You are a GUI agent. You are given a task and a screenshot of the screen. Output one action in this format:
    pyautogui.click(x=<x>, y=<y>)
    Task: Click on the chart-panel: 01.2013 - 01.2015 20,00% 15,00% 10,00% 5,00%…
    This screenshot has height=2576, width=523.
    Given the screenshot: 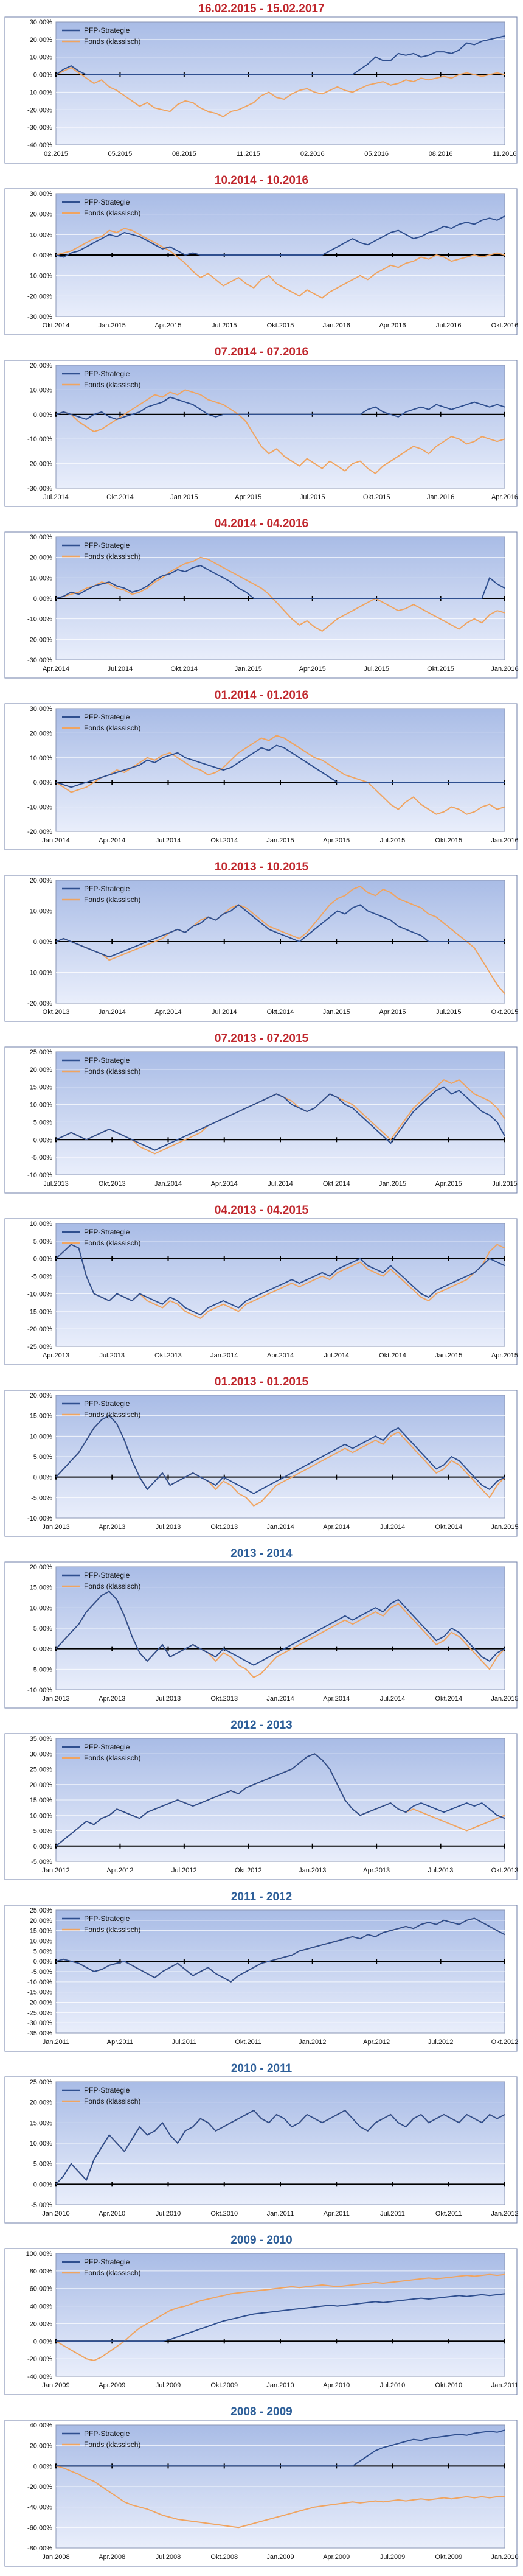 What is the action you would take?
    pyautogui.click(x=261, y=1459)
    